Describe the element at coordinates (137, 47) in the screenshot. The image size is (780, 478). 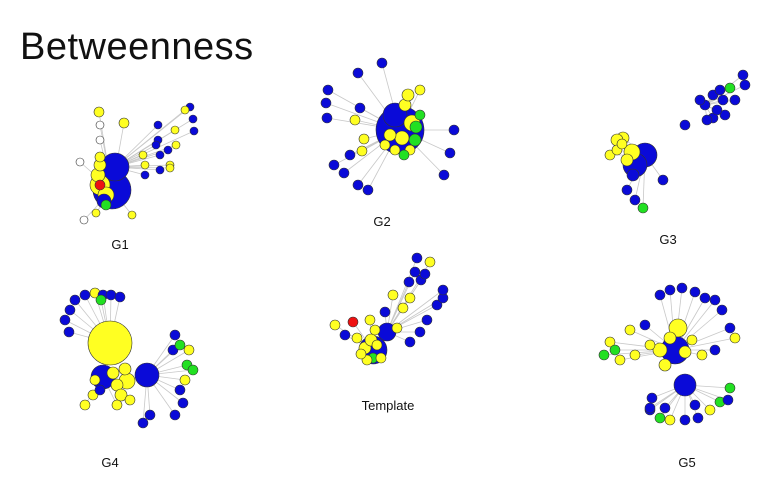
I see `slide-title: Betweenness` at that location.